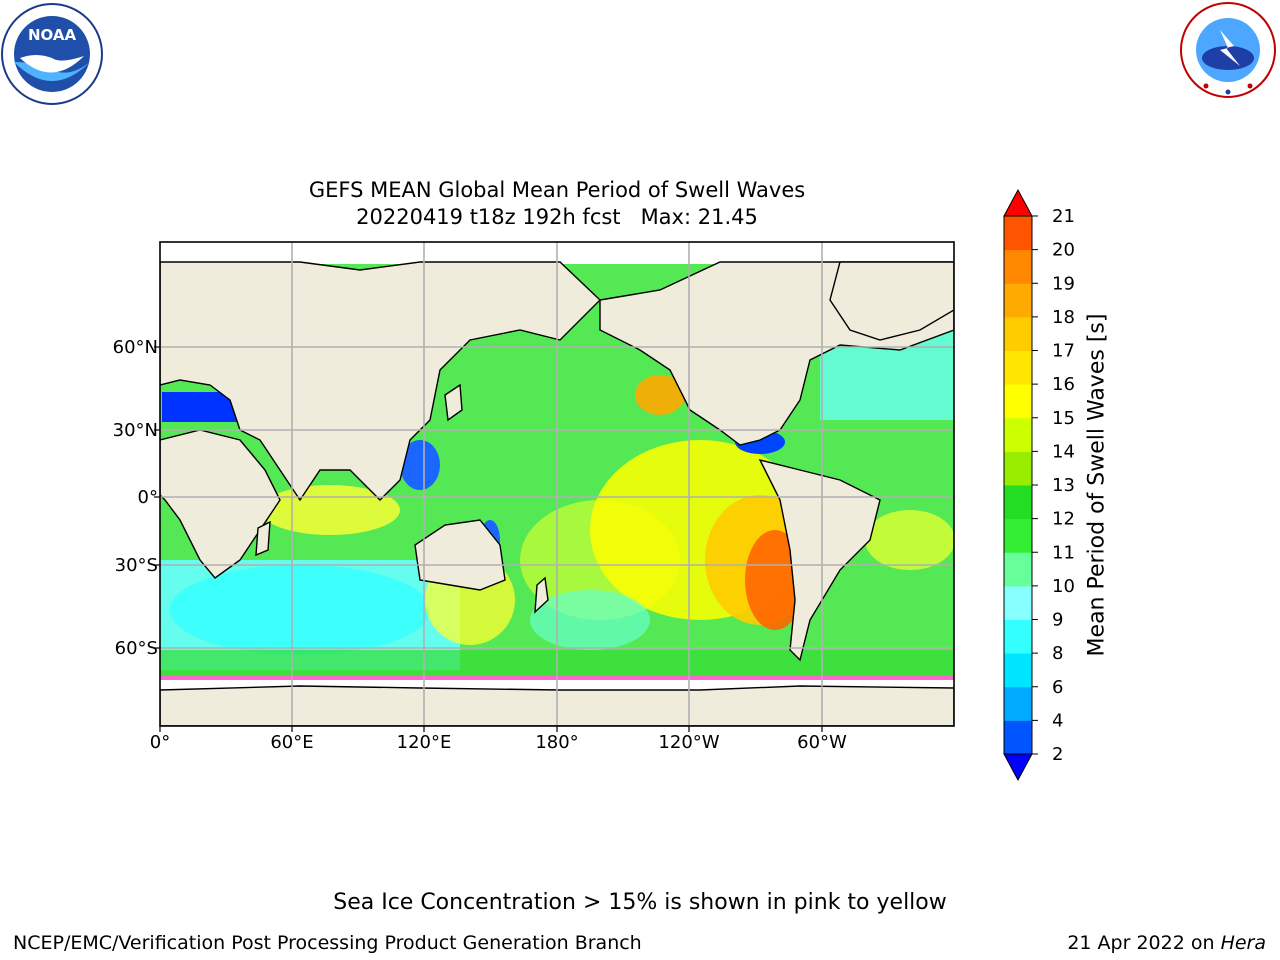 The width and height of the screenshot is (1280, 960). Describe the element at coordinates (1228, 50) in the screenshot. I see `nws-logo` at that location.